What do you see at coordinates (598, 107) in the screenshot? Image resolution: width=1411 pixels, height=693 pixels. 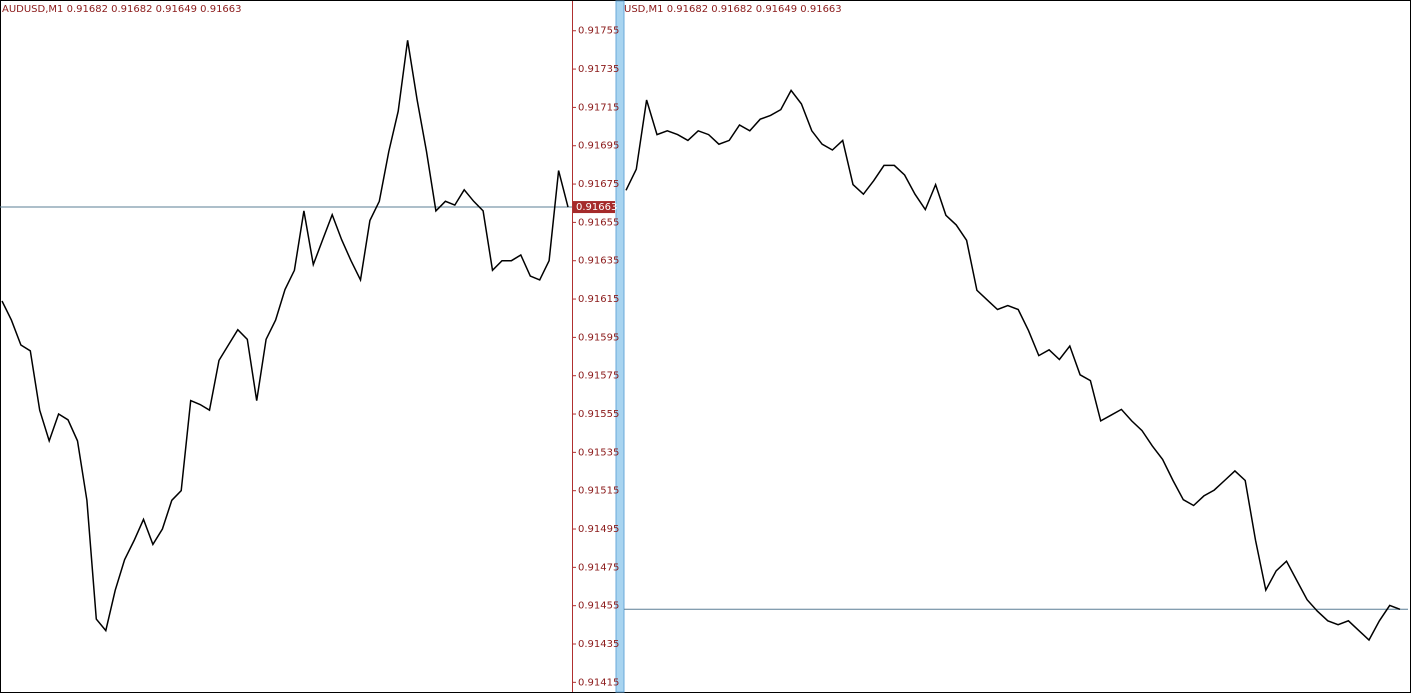 I see `y-tick-label: 0.91715` at bounding box center [598, 107].